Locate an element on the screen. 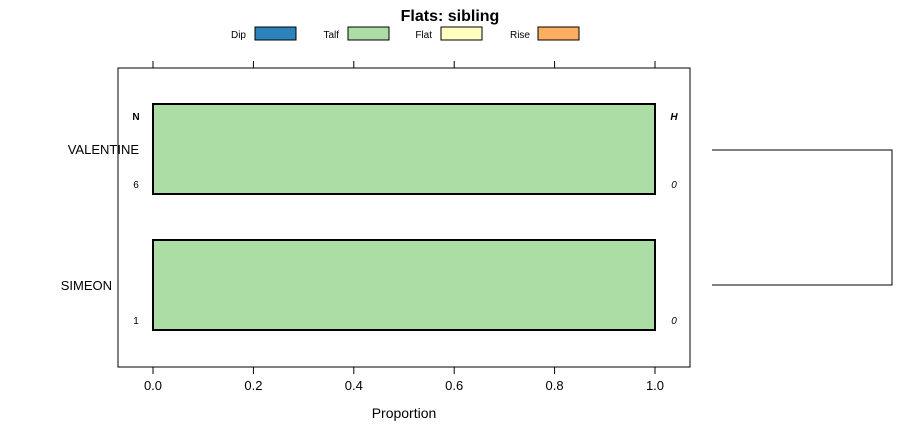 This screenshot has height=440, width=900. x-axis-title: Proportion is located at coordinates (404, 413).